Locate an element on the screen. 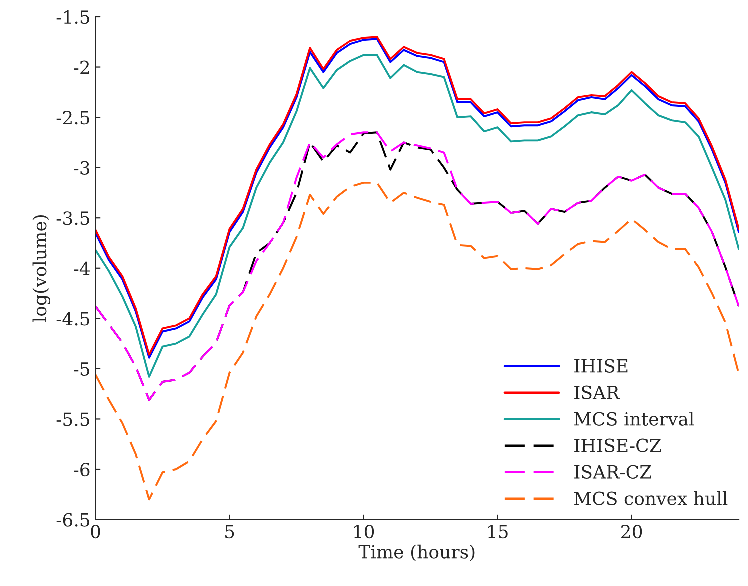 The image size is (748, 586). legend-label: MCS interval is located at coordinates (634, 419).